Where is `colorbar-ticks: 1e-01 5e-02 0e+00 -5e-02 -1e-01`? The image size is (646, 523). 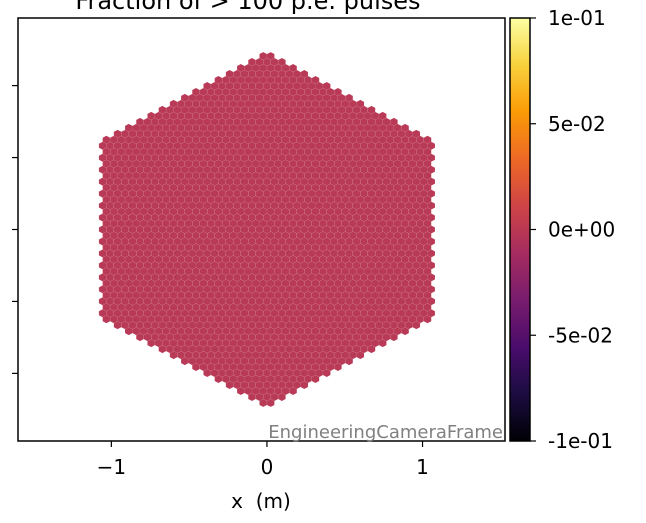
colorbar-ticks: 1e-01 5e-02 0e+00 -5e-02 -1e-01 is located at coordinates (572, 229).